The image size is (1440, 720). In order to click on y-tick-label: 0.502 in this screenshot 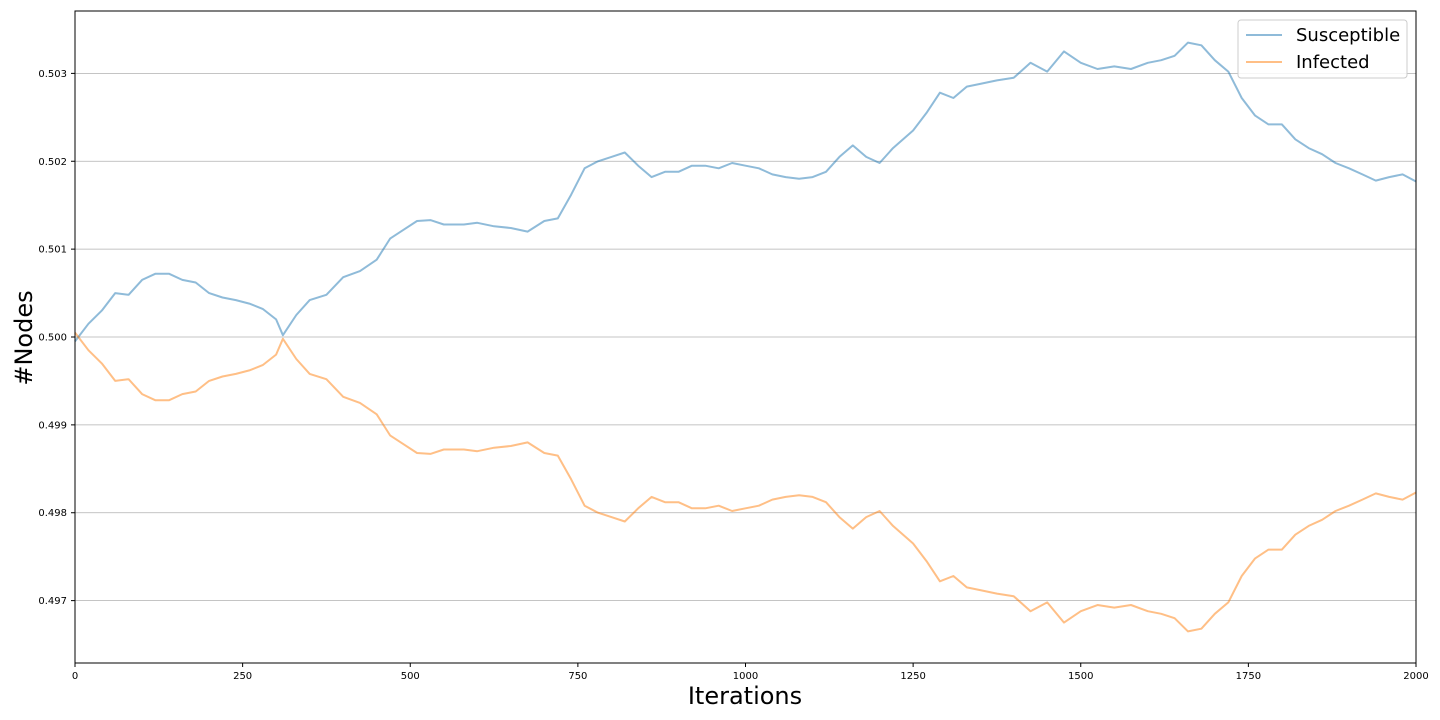, I will do `click(52, 162)`.